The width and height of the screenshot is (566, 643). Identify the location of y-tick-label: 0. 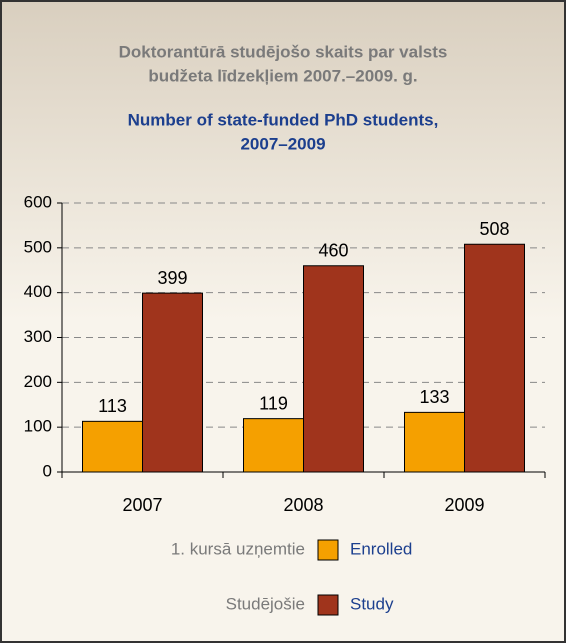
(47, 470).